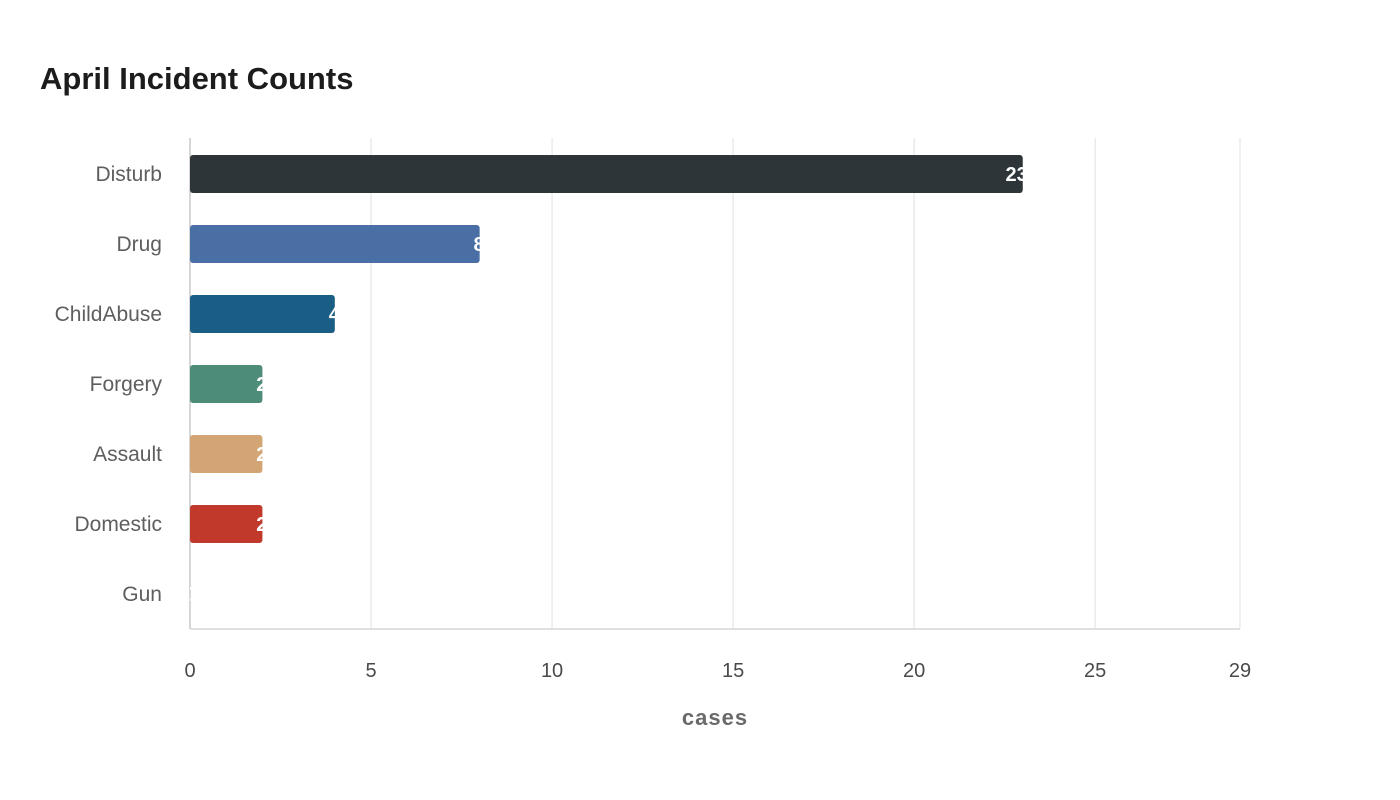 The height and width of the screenshot is (800, 1400). What do you see at coordinates (189, 595) in the screenshot?
I see `data-label: 0` at bounding box center [189, 595].